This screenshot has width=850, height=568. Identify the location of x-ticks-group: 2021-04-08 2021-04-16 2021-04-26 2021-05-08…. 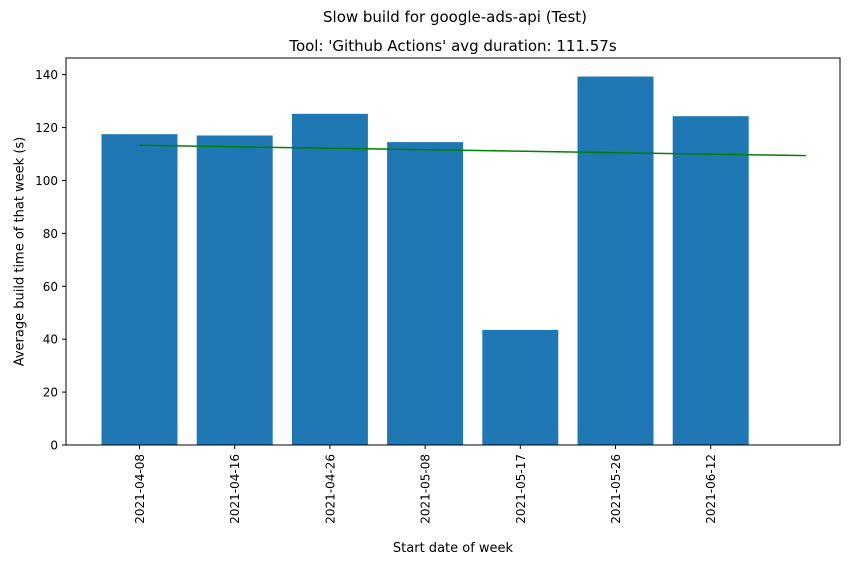
(425, 484).